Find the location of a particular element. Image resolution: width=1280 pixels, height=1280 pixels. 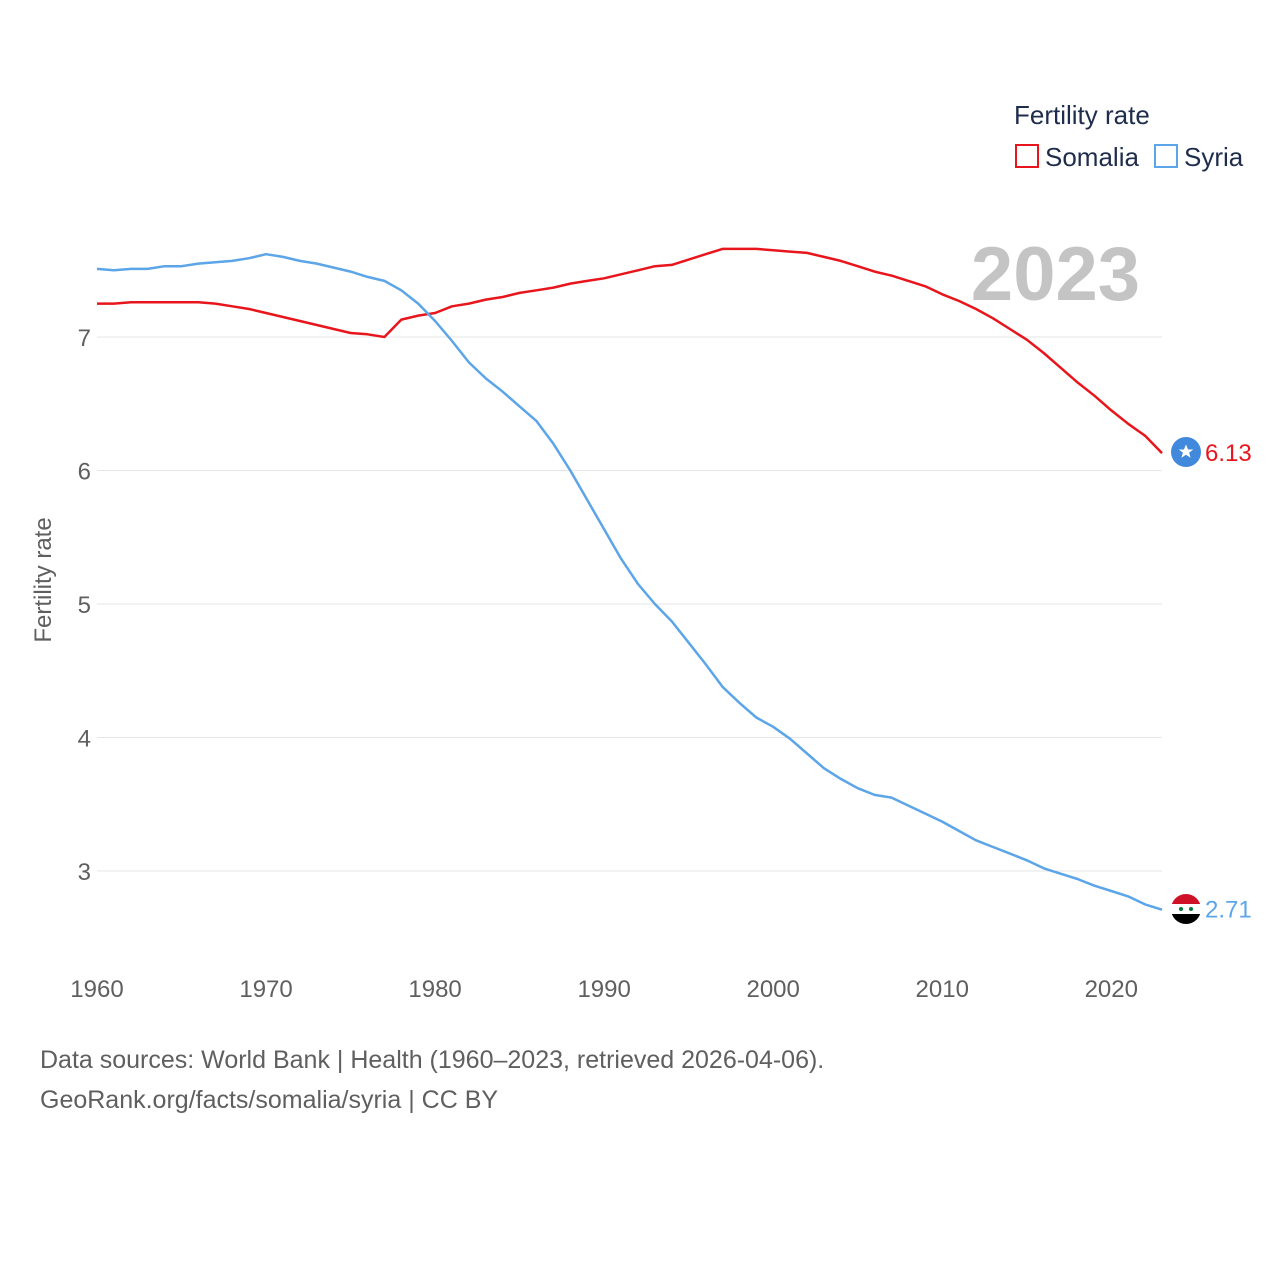

legend: Fertility rate Somalia Syria is located at coordinates (1129, 136).